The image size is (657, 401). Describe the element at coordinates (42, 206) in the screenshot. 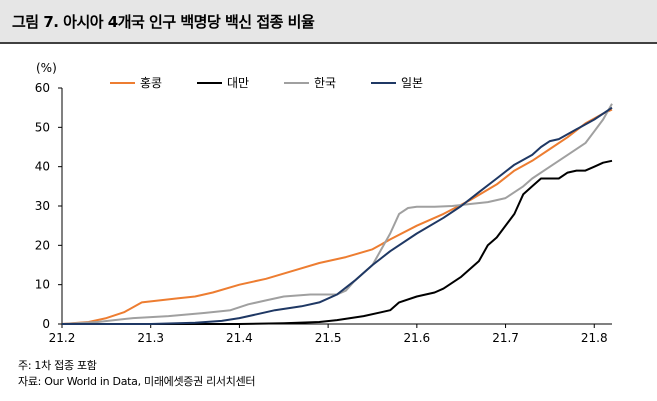

I see `y-tick-label: 30` at that location.